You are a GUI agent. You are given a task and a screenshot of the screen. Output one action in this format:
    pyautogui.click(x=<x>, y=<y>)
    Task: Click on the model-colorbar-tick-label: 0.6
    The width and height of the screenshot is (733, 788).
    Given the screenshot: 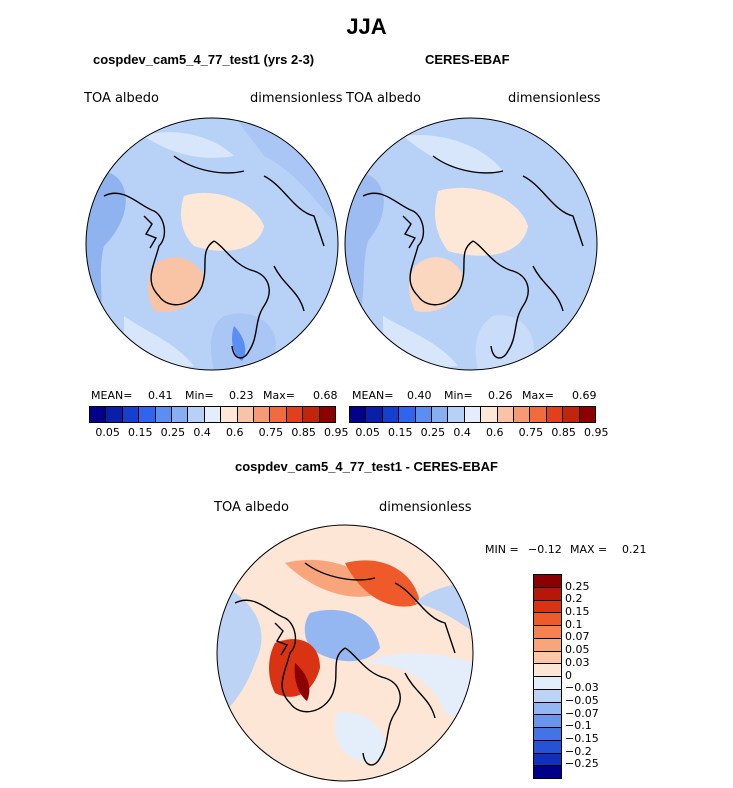 What is the action you would take?
    pyautogui.click(x=235, y=432)
    